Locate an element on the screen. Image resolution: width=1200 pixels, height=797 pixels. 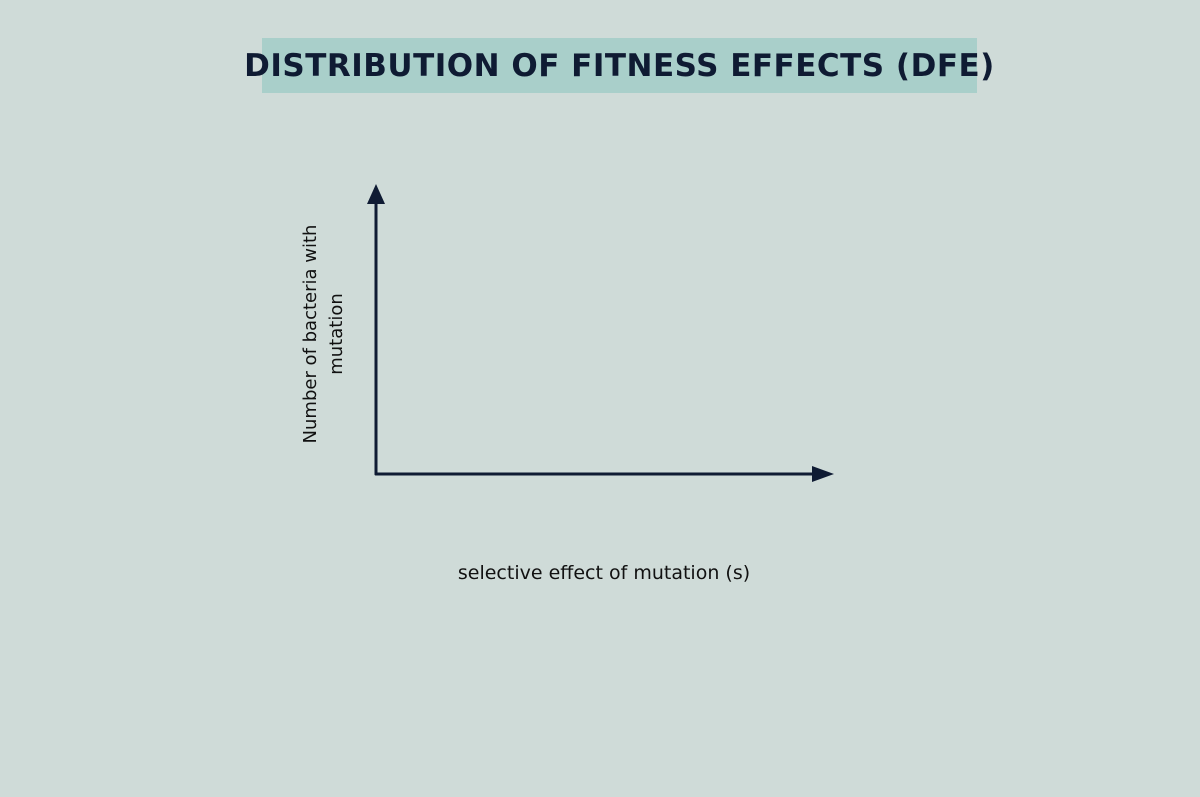
x-axis-label: selective effect of mutation (s) is located at coordinates (604, 573).